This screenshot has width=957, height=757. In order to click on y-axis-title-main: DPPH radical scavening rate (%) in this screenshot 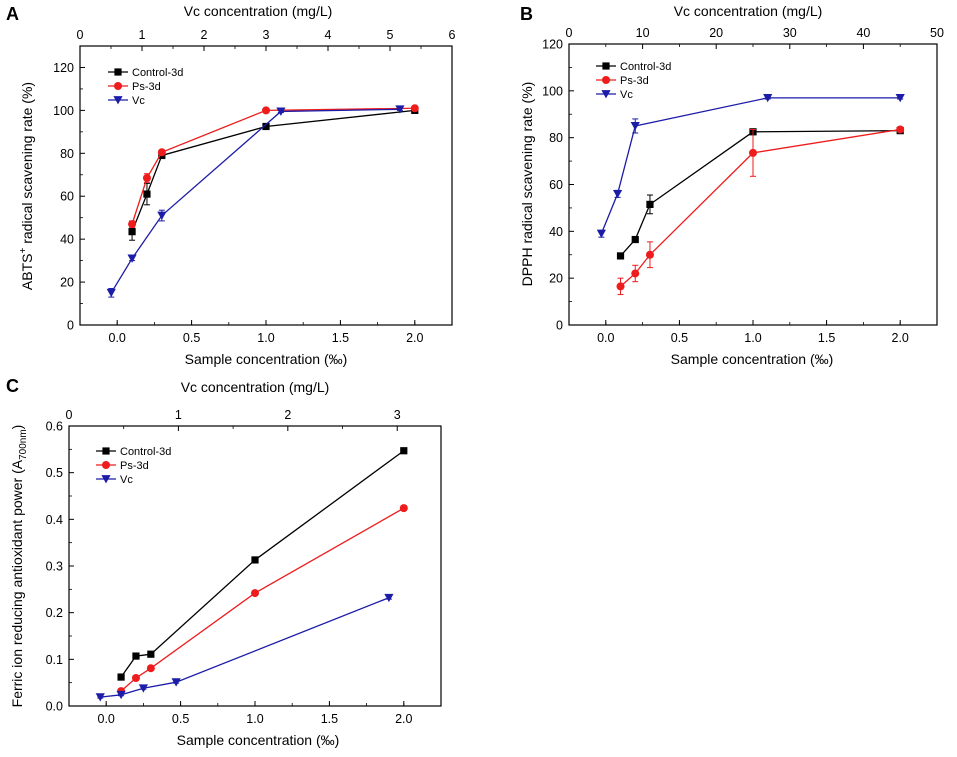, I will do `click(527, 184)`.